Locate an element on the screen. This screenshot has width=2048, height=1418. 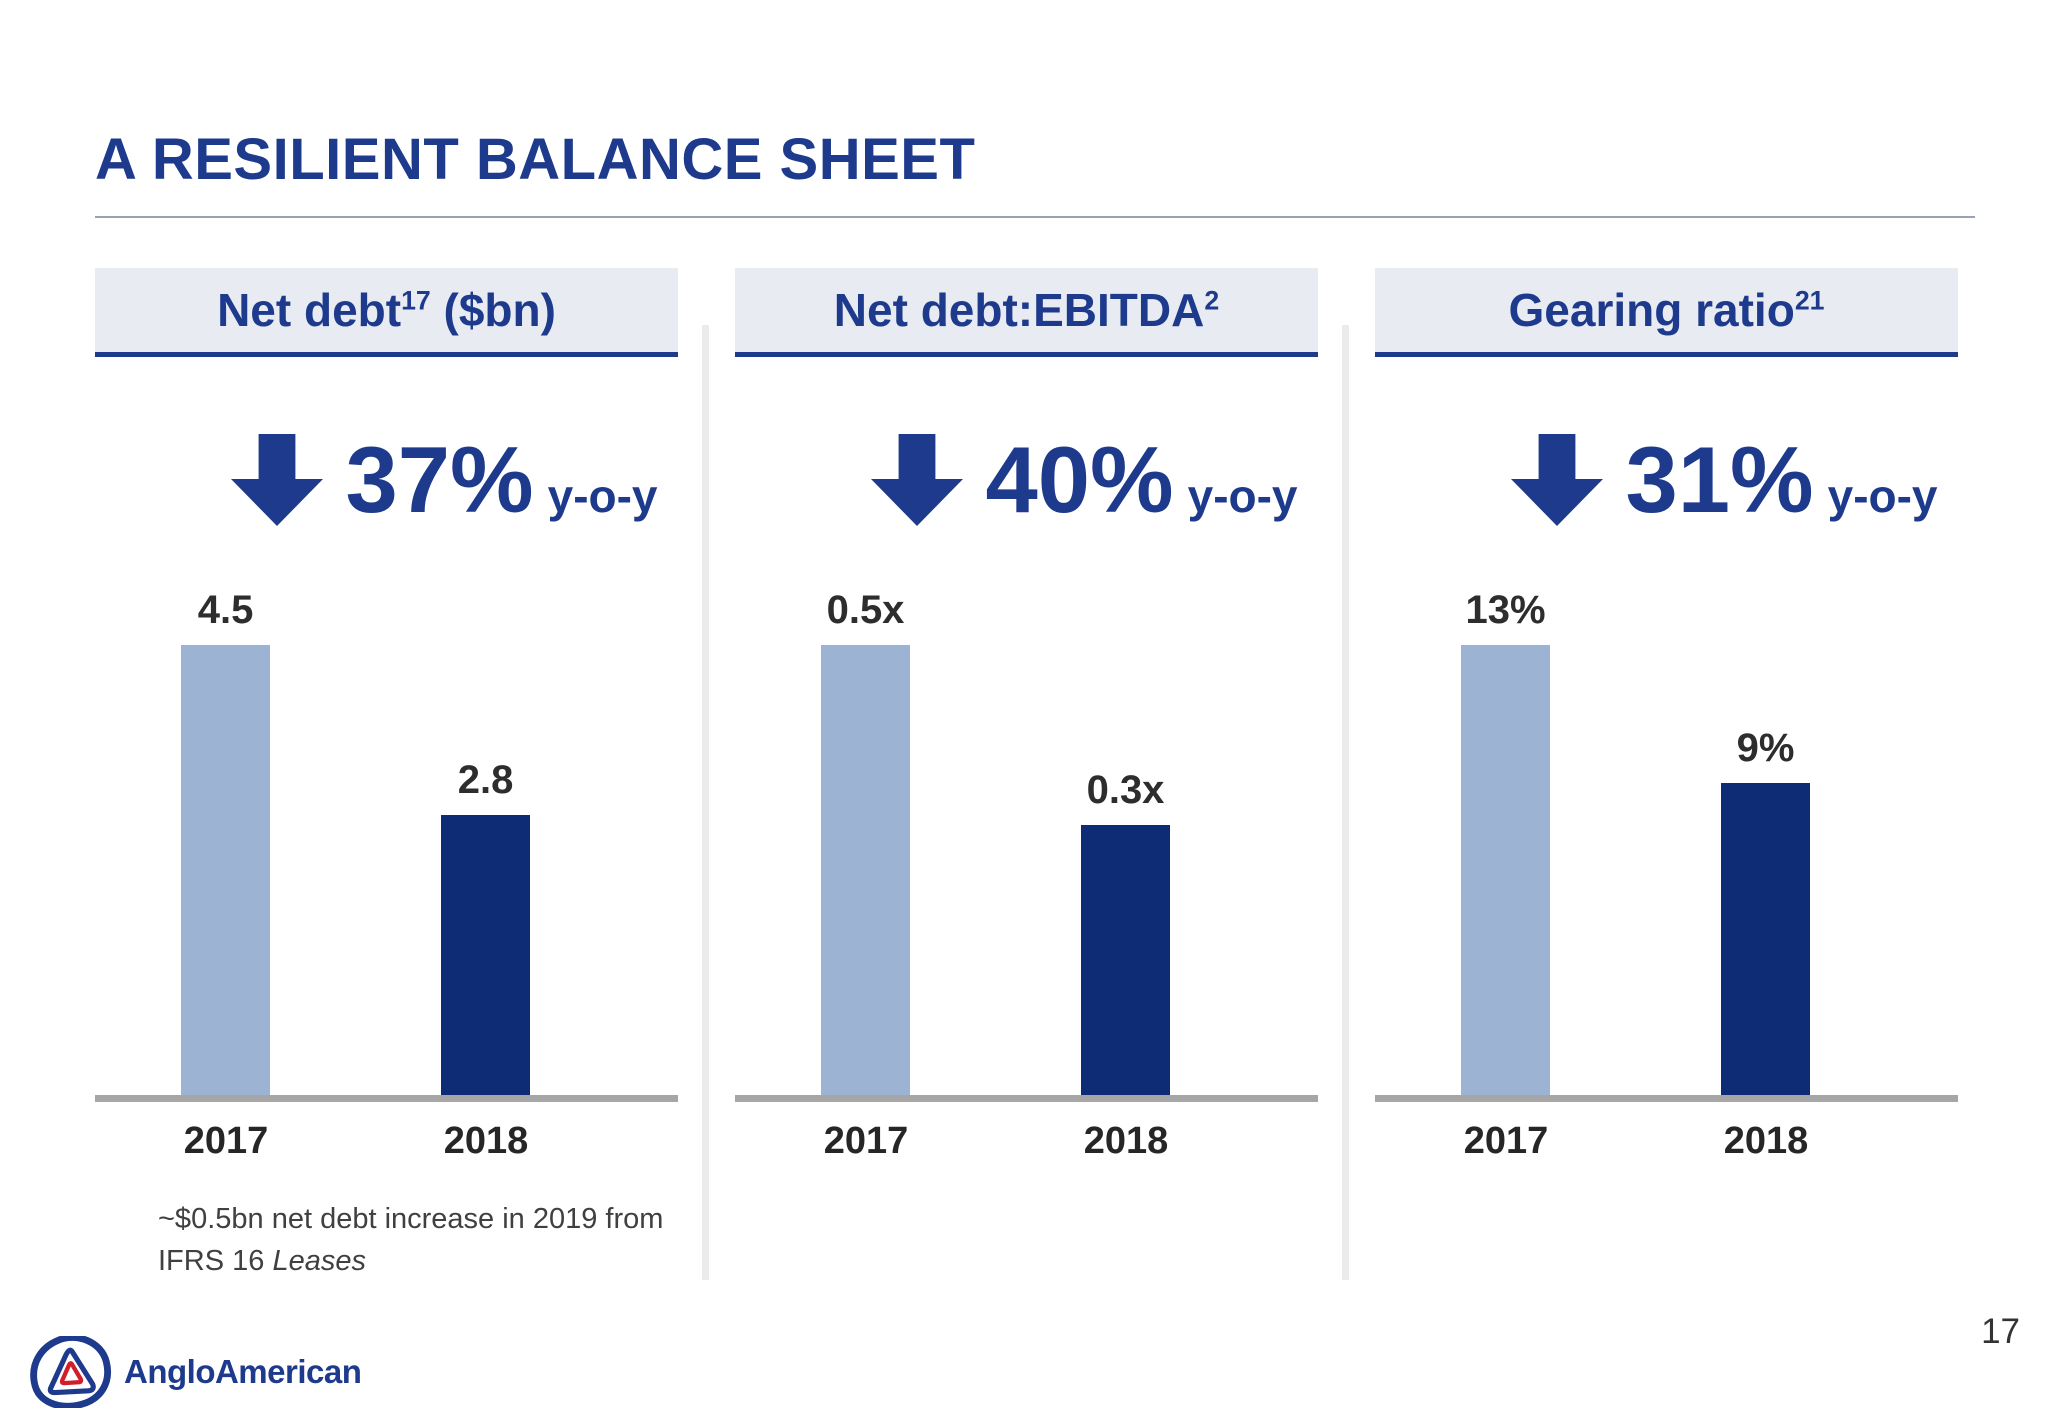
bar-2018: 0.3x is located at coordinates (1125, 931).